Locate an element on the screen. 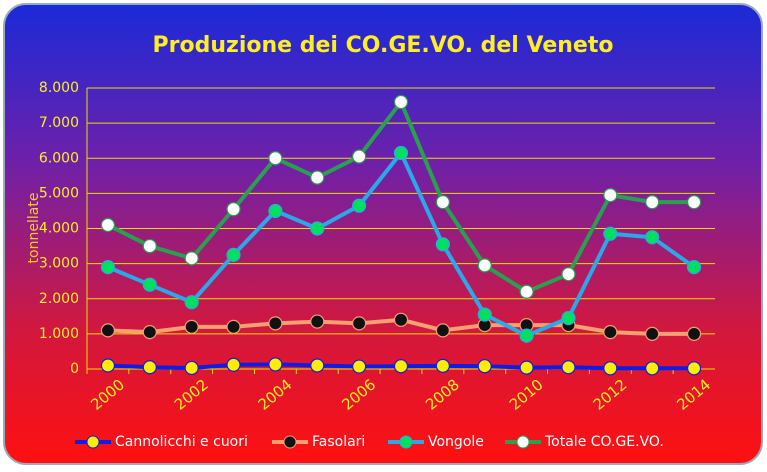  y-axis-label: tonnellate is located at coordinates (34, 228).